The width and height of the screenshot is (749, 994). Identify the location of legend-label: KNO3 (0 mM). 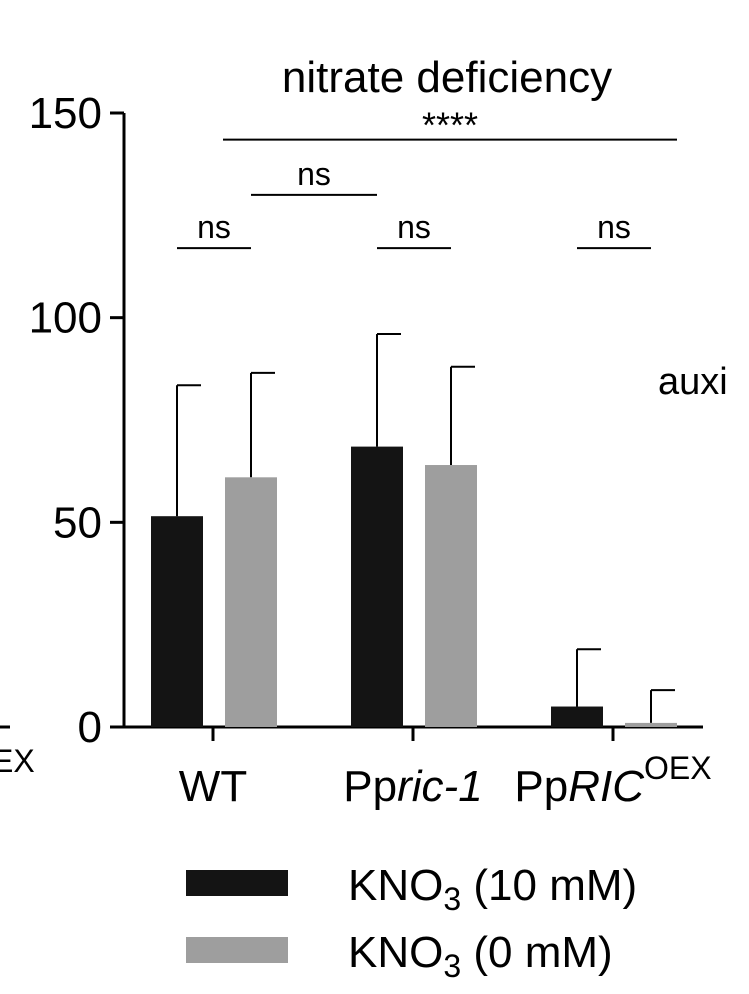
(480, 956).